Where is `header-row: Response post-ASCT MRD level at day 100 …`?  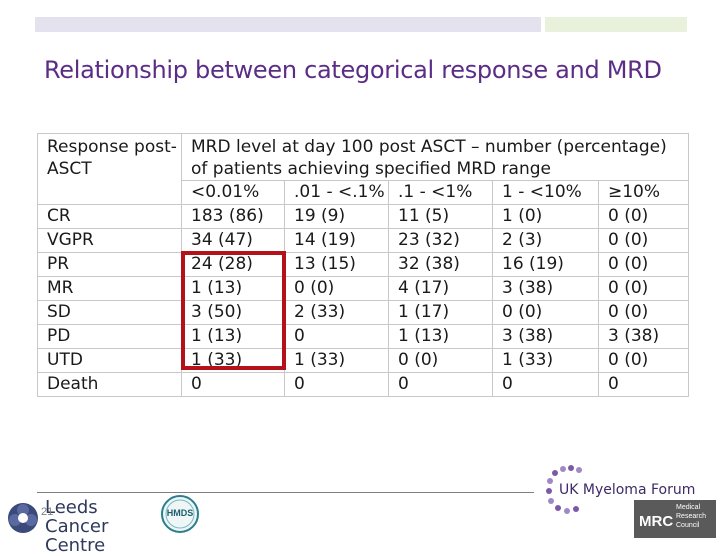 header-row: Response post-ASCT MRD level at day 100 … is located at coordinates (363, 169).